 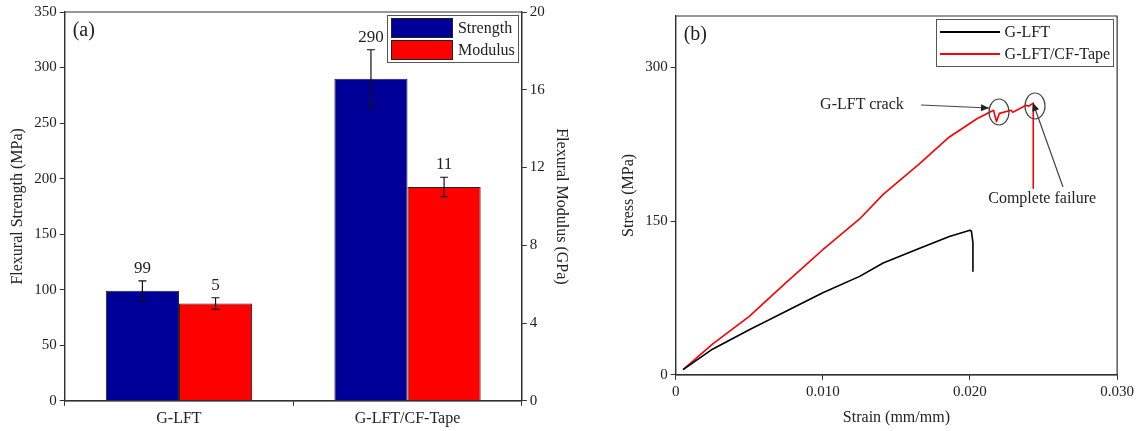 What do you see at coordinates (45, 177) in the screenshot?
I see `y-tick-label: 200` at bounding box center [45, 177].